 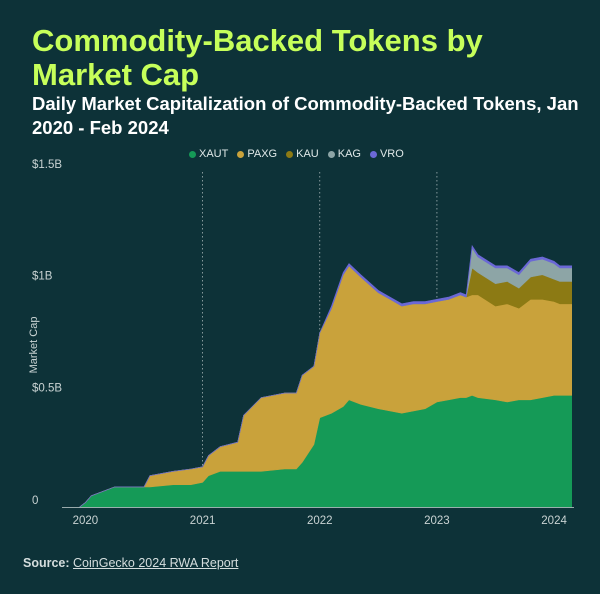 I want to click on legend-swatch-kag, so click(x=331, y=154).